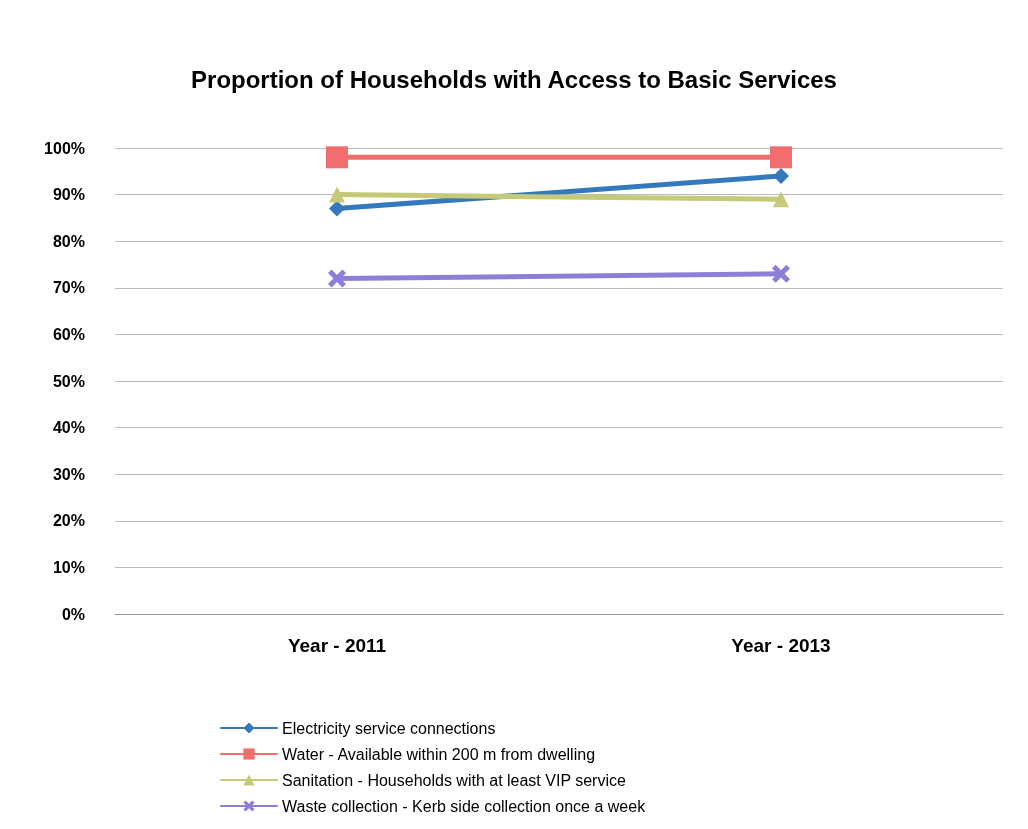  I want to click on x-tick-label: Year - 2011, so click(337, 645).